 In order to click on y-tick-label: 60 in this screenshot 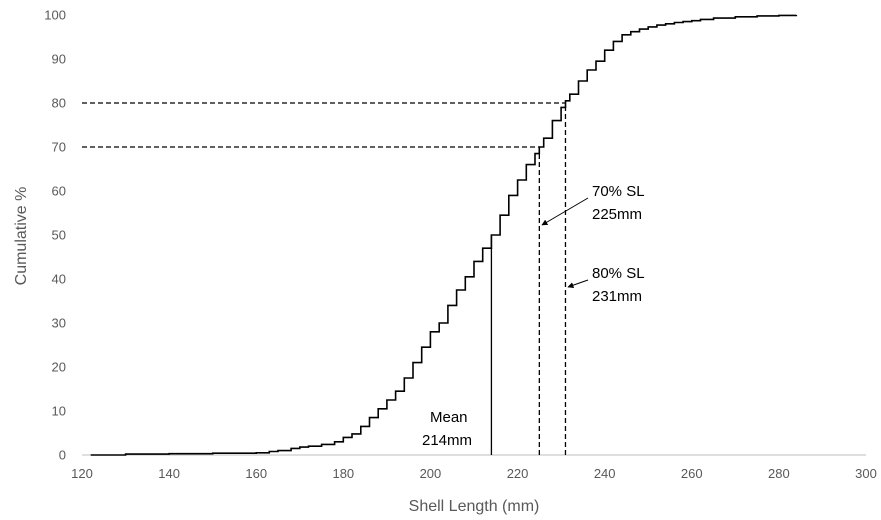, I will do `click(59, 191)`.